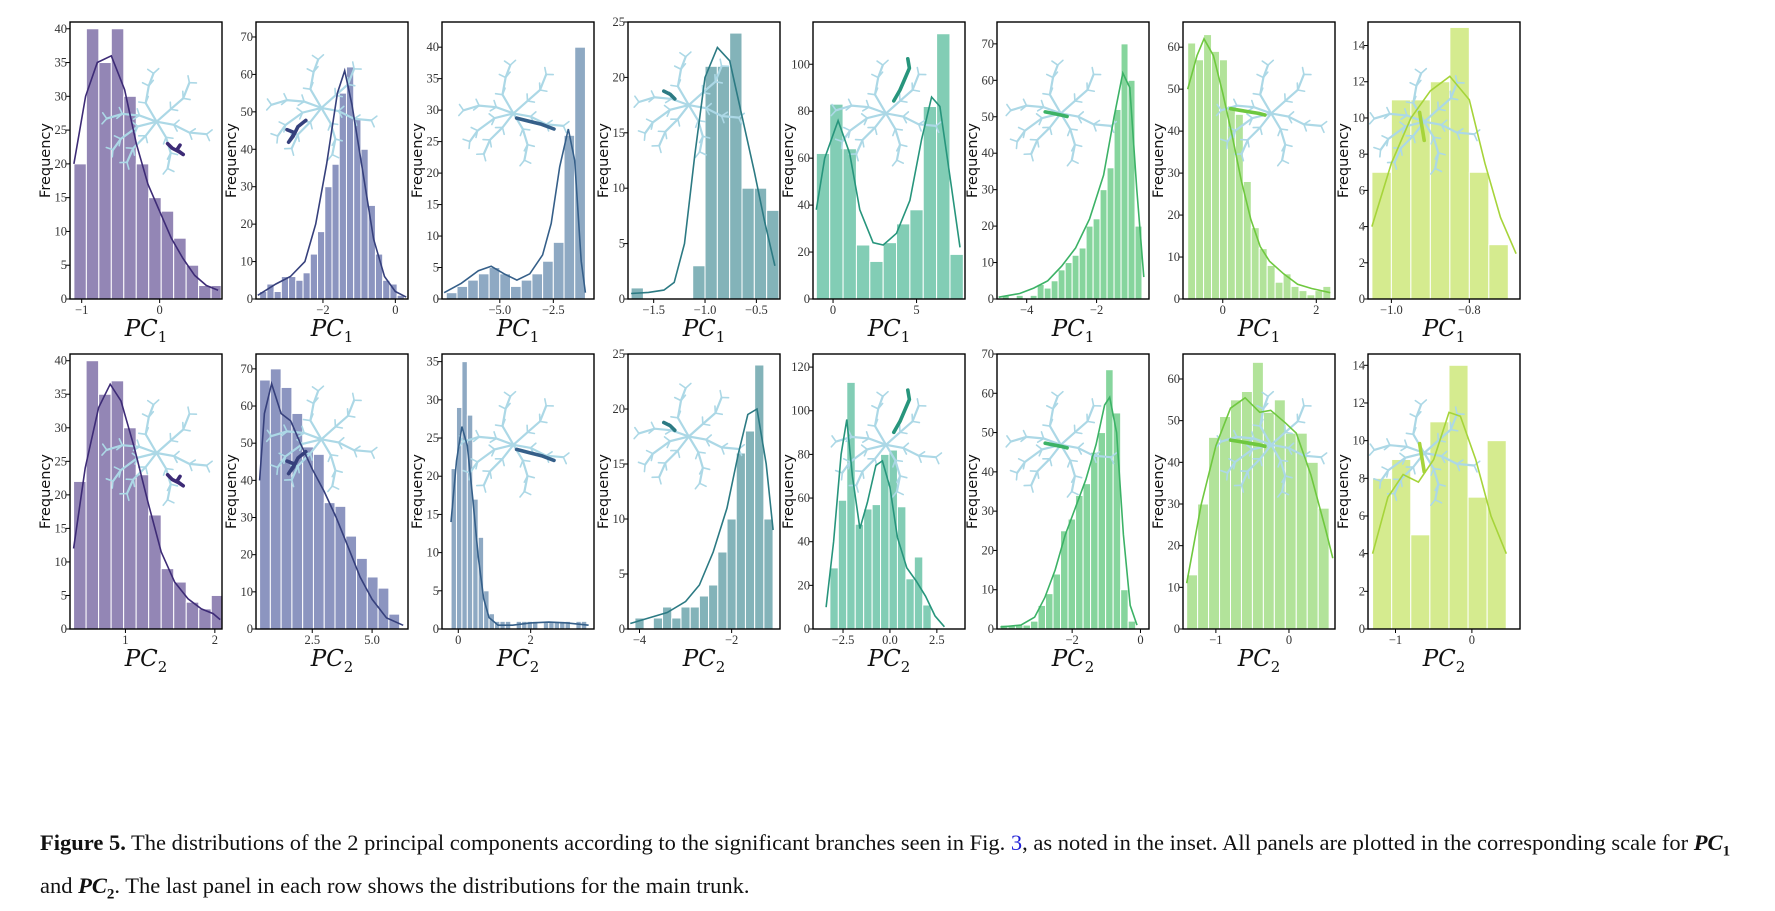  I want to click on caption-figure-reference-link: 3, so click(1016, 842).